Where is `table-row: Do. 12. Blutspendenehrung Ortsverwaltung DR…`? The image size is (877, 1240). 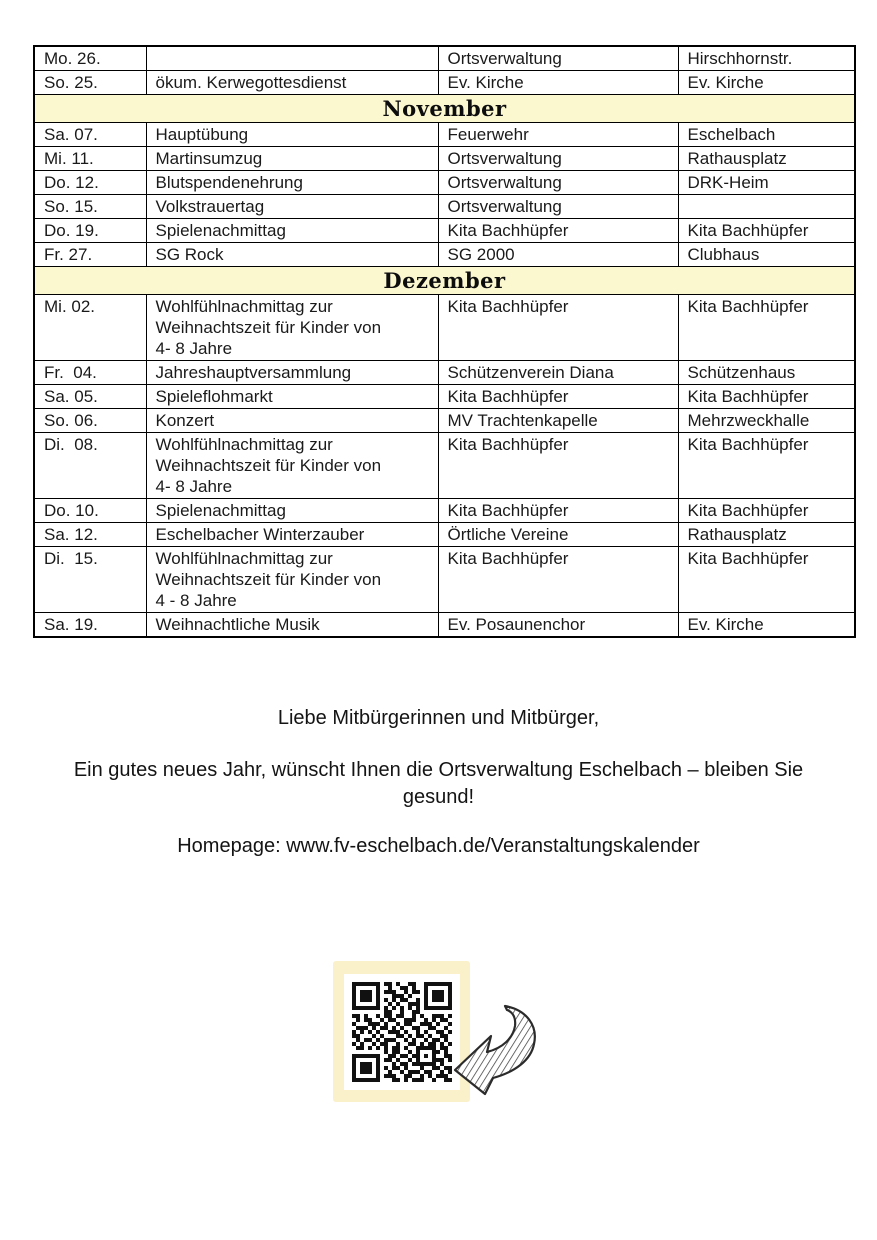 table-row: Do. 12. Blutspendenehrung Ortsverwaltung DR… is located at coordinates (444, 182).